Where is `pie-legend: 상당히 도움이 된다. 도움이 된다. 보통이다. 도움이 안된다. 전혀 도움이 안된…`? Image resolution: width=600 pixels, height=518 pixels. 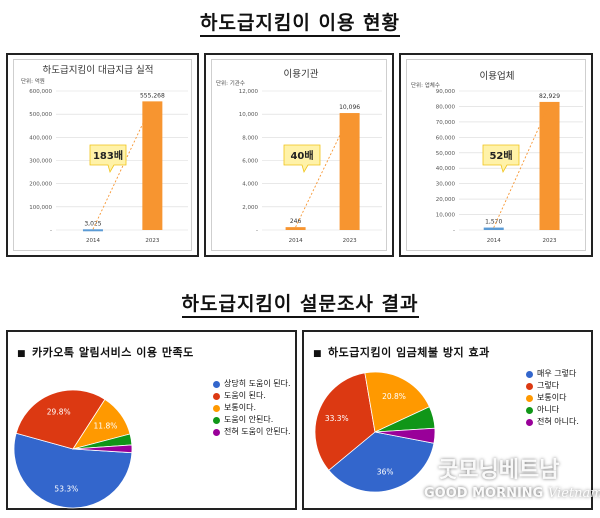
pie-legend: 상당히 도움이 된다. 도움이 된다. 보통이다. 도움이 안된다. 전혀 도움이 안된… is located at coordinates (252, 408).